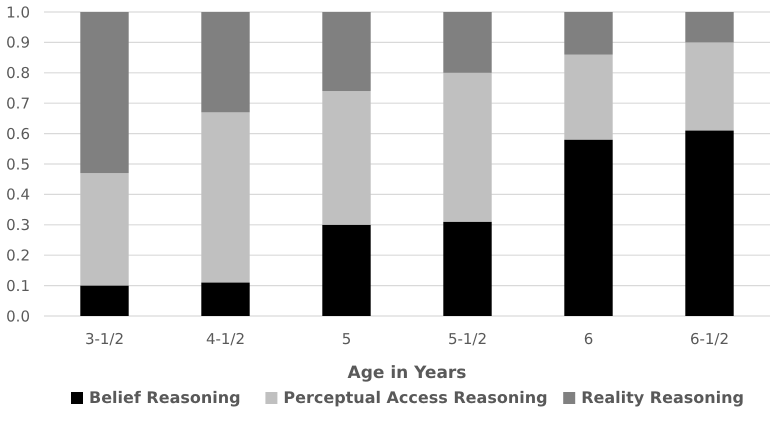 This screenshot has height=421, width=770. What do you see at coordinates (18, 133) in the screenshot?
I see `y-tick-label: 0.6` at bounding box center [18, 133].